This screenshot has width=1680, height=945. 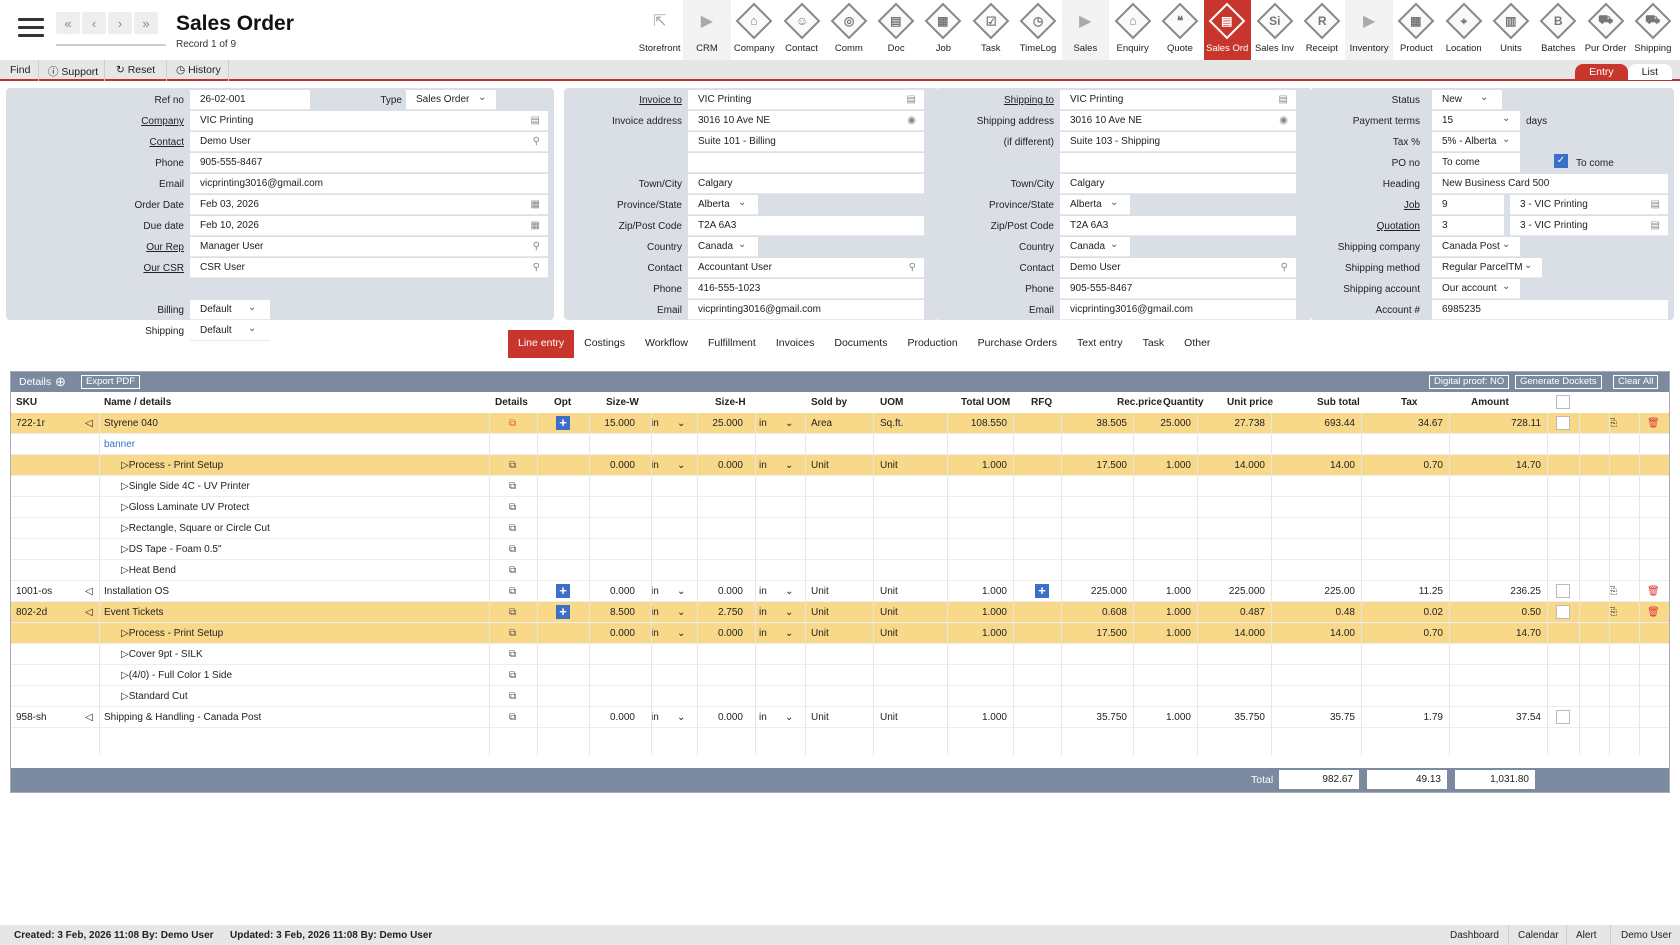 What do you see at coordinates (369, 268) in the screenshot?
I see `our-csr-input: CSR User ⚲` at bounding box center [369, 268].